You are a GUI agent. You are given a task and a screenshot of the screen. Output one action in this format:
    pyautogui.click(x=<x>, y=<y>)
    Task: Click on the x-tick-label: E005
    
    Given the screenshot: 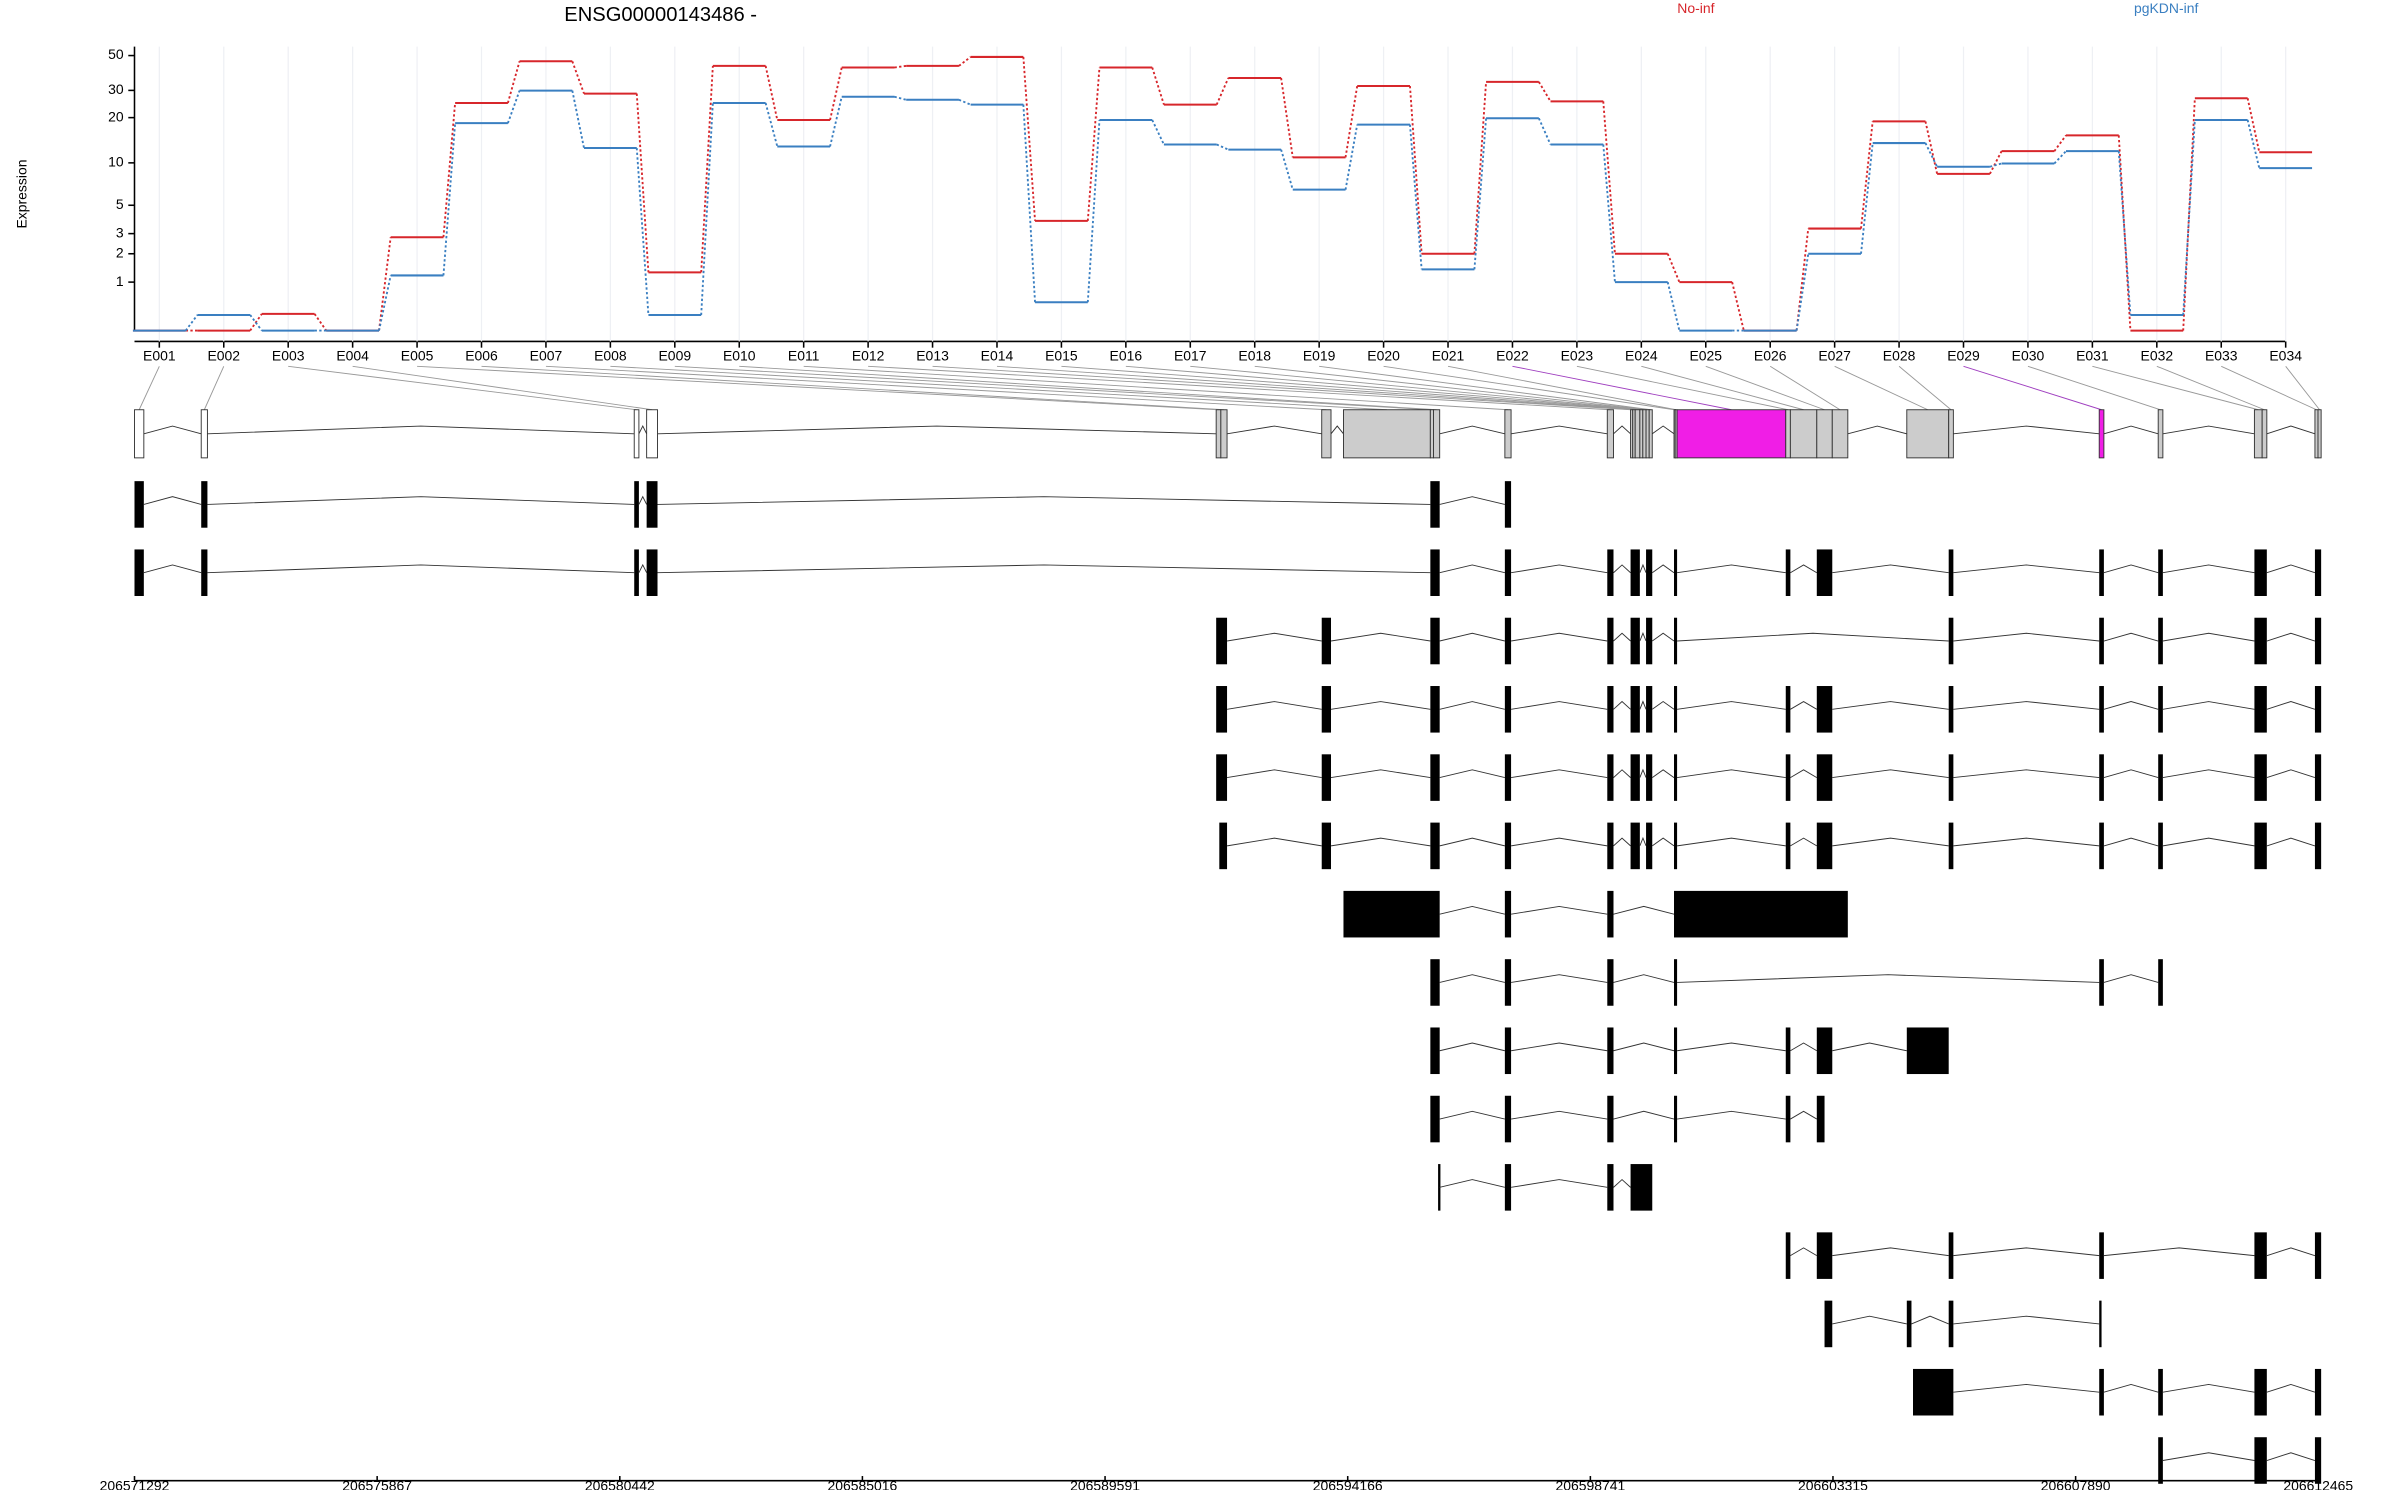 What is the action you would take?
    pyautogui.click(x=417, y=356)
    